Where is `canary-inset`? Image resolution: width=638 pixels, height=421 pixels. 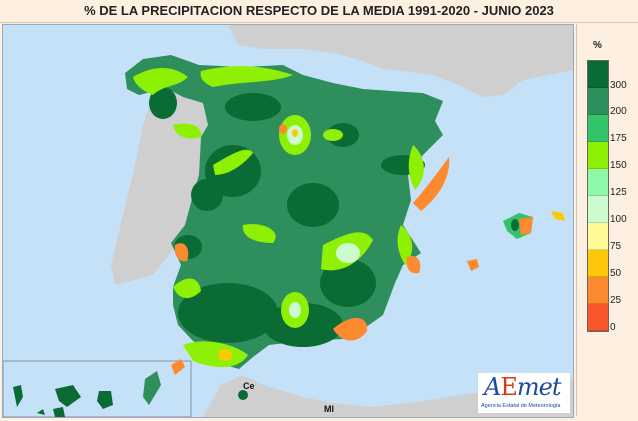 canary-inset is located at coordinates (97, 388).